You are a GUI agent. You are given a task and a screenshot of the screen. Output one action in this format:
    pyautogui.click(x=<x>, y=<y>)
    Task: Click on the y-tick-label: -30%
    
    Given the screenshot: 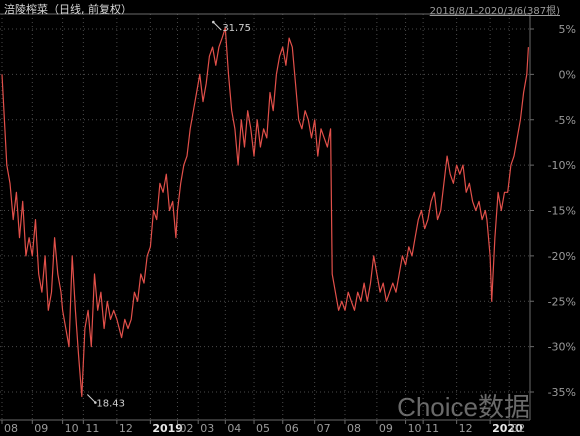 What is the action you would take?
    pyautogui.click(x=562, y=347)
    